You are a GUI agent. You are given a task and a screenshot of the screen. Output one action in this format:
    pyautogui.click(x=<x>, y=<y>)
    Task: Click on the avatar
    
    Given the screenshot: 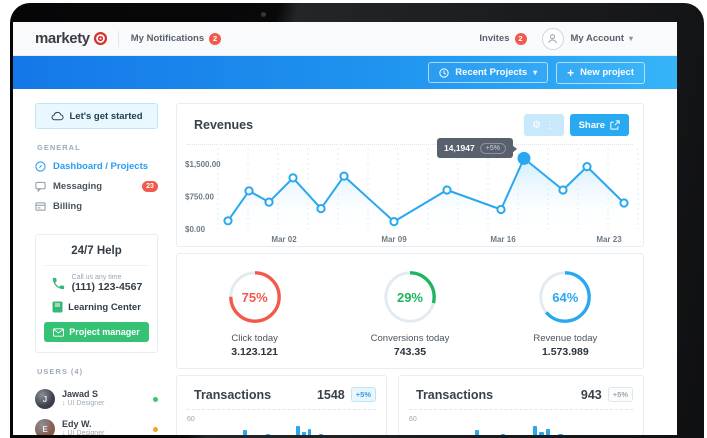 What is the action you would take?
    pyautogui.click(x=552, y=38)
    